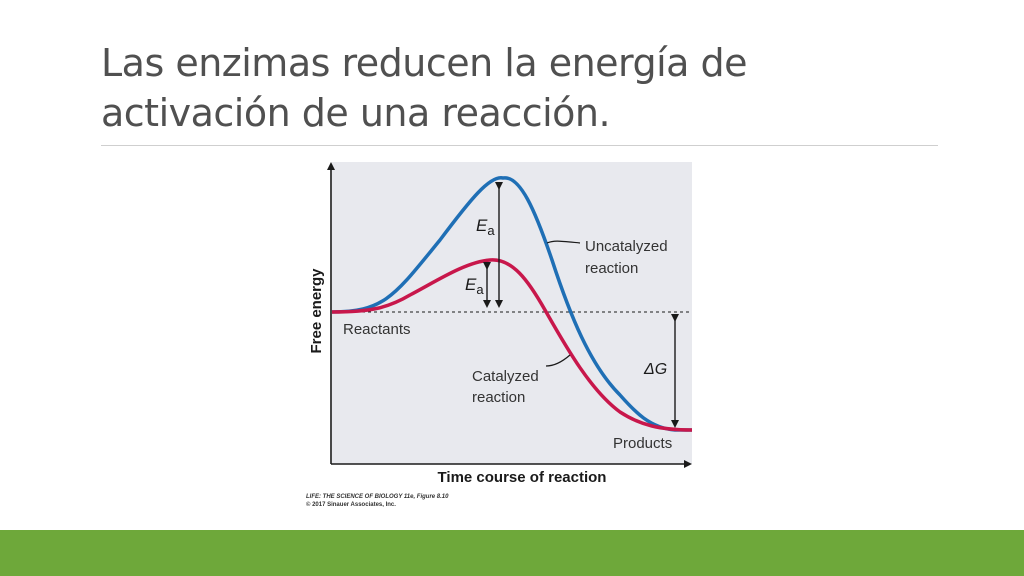  I want to click on catalyzed-label-line1: Catalyzed, so click(505, 376).